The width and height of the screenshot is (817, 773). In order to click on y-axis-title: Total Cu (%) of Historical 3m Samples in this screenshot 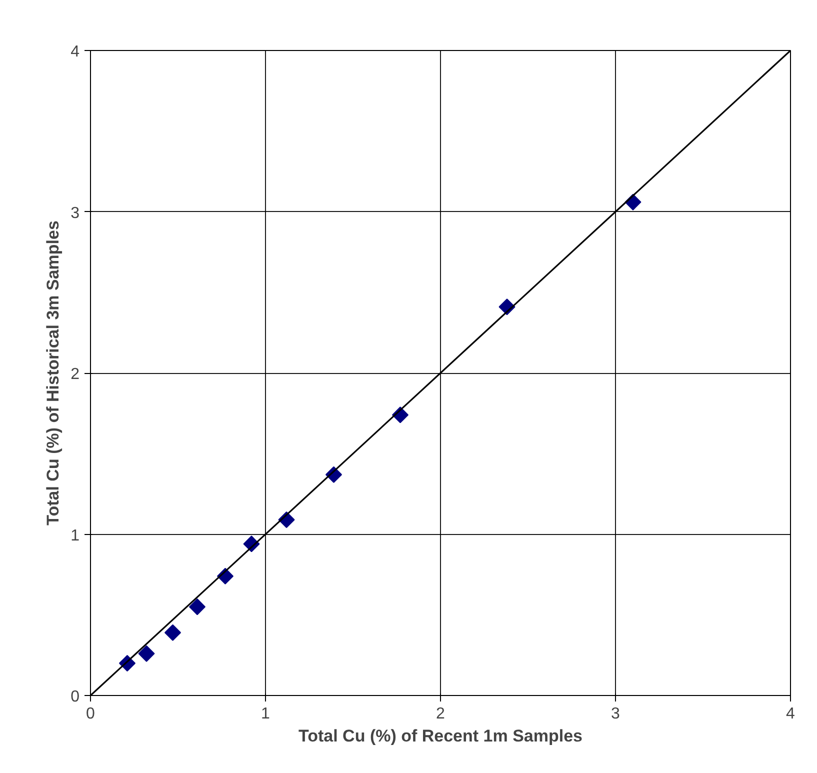, I will do `click(53, 373)`.